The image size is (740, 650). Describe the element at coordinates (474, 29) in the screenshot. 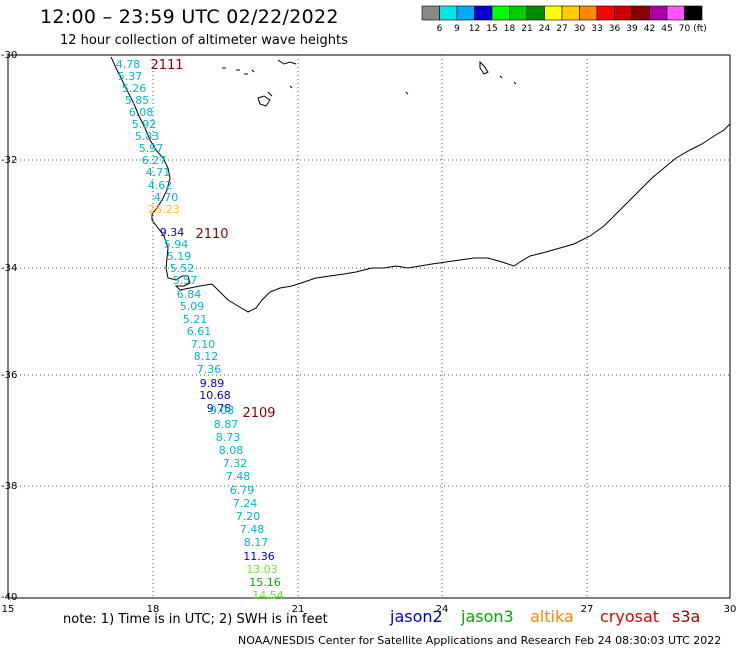

I see `legend-label: 12` at that location.